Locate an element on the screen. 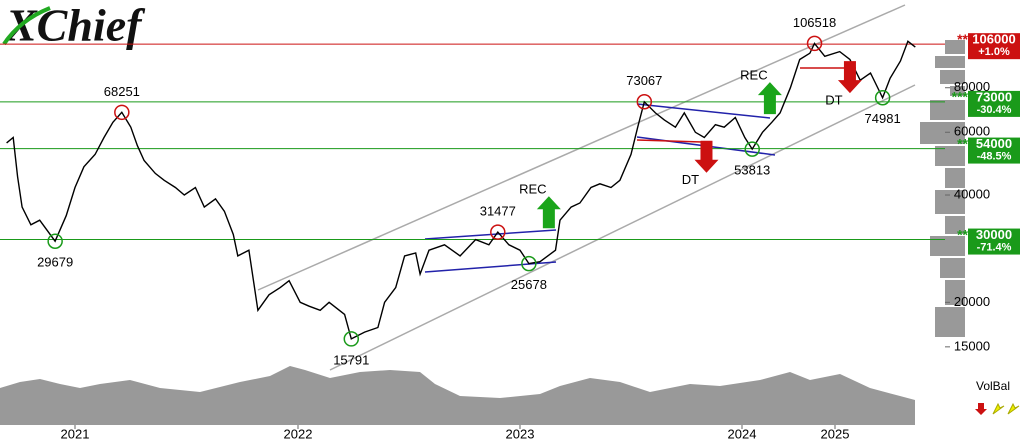 The image size is (1024, 443). indicator-label: VolBal is located at coordinates (993, 386).